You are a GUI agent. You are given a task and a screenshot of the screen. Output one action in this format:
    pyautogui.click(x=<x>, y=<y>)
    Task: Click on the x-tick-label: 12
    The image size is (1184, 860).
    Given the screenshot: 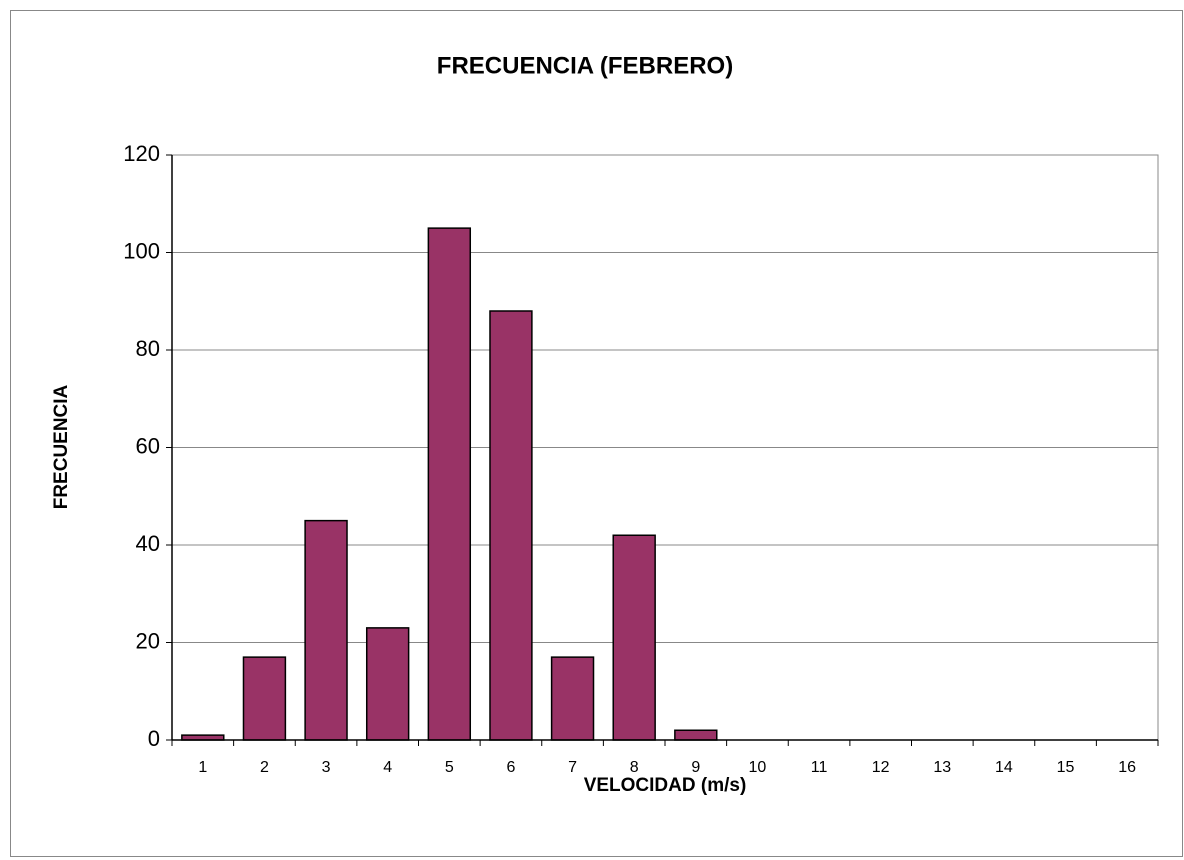 What is the action you would take?
    pyautogui.click(x=881, y=767)
    